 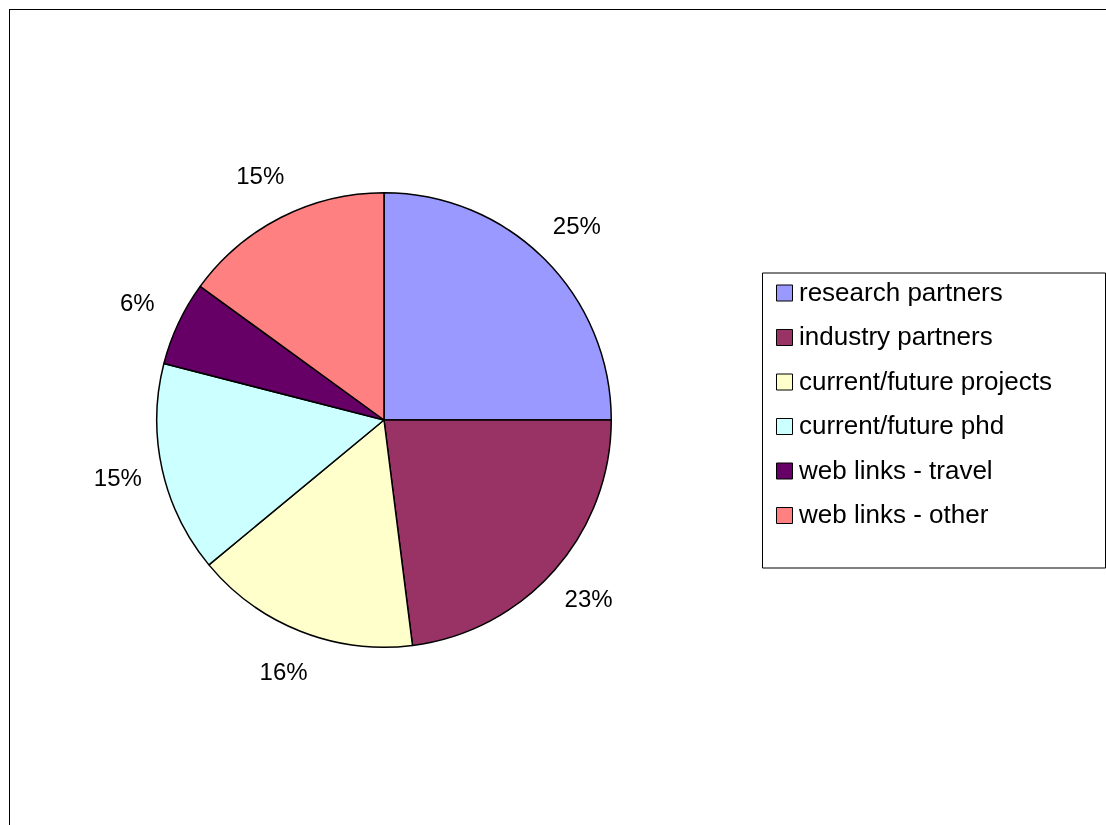 I want to click on legend-label: research partners, so click(x=901, y=291).